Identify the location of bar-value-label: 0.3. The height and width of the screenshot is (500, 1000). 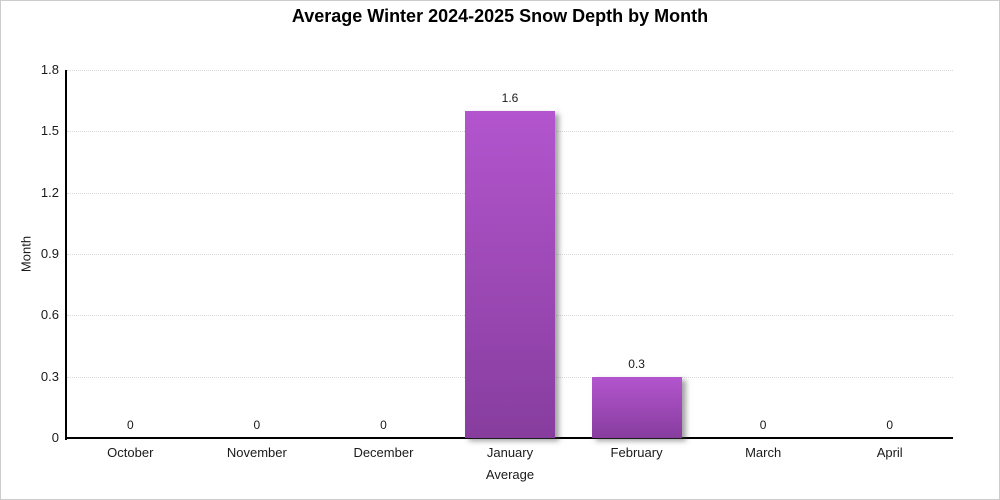
(636, 363).